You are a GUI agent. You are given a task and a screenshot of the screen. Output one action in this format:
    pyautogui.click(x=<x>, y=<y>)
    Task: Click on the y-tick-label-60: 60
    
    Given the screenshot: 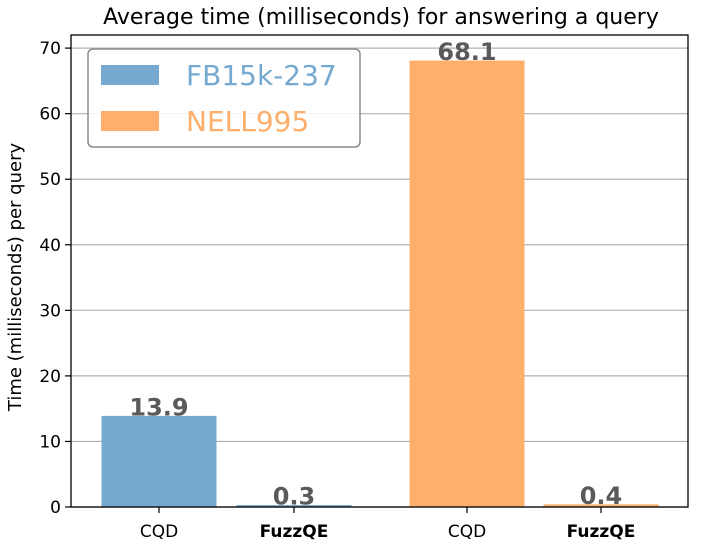 What is the action you would take?
    pyautogui.click(x=50, y=115)
    